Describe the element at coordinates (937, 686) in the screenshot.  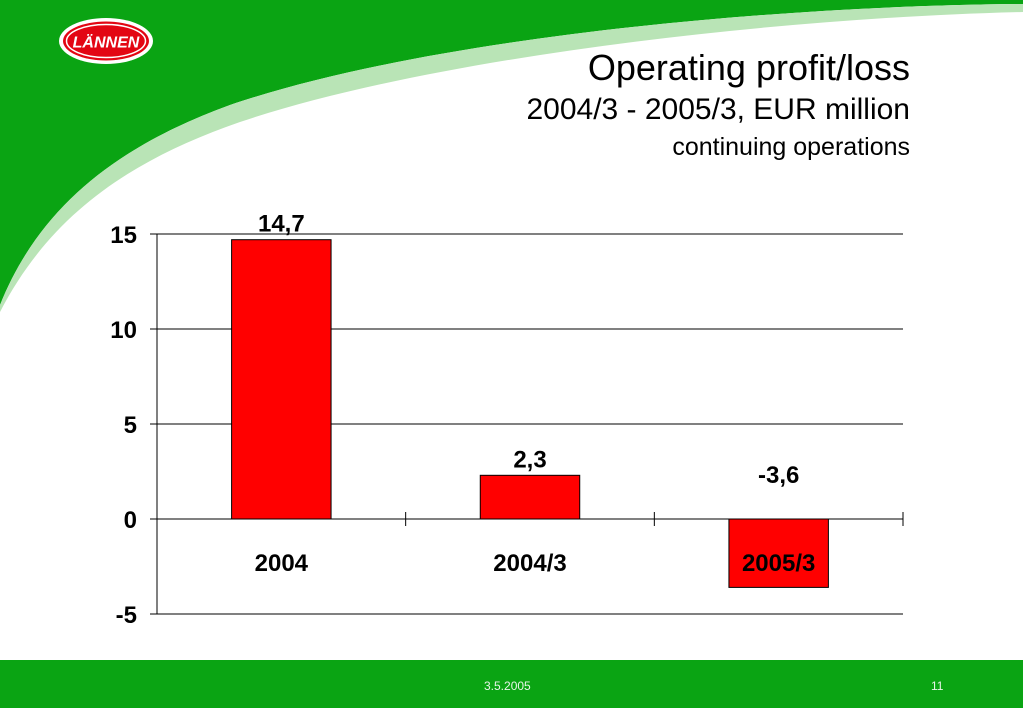
I see `page-number: 11` at that location.